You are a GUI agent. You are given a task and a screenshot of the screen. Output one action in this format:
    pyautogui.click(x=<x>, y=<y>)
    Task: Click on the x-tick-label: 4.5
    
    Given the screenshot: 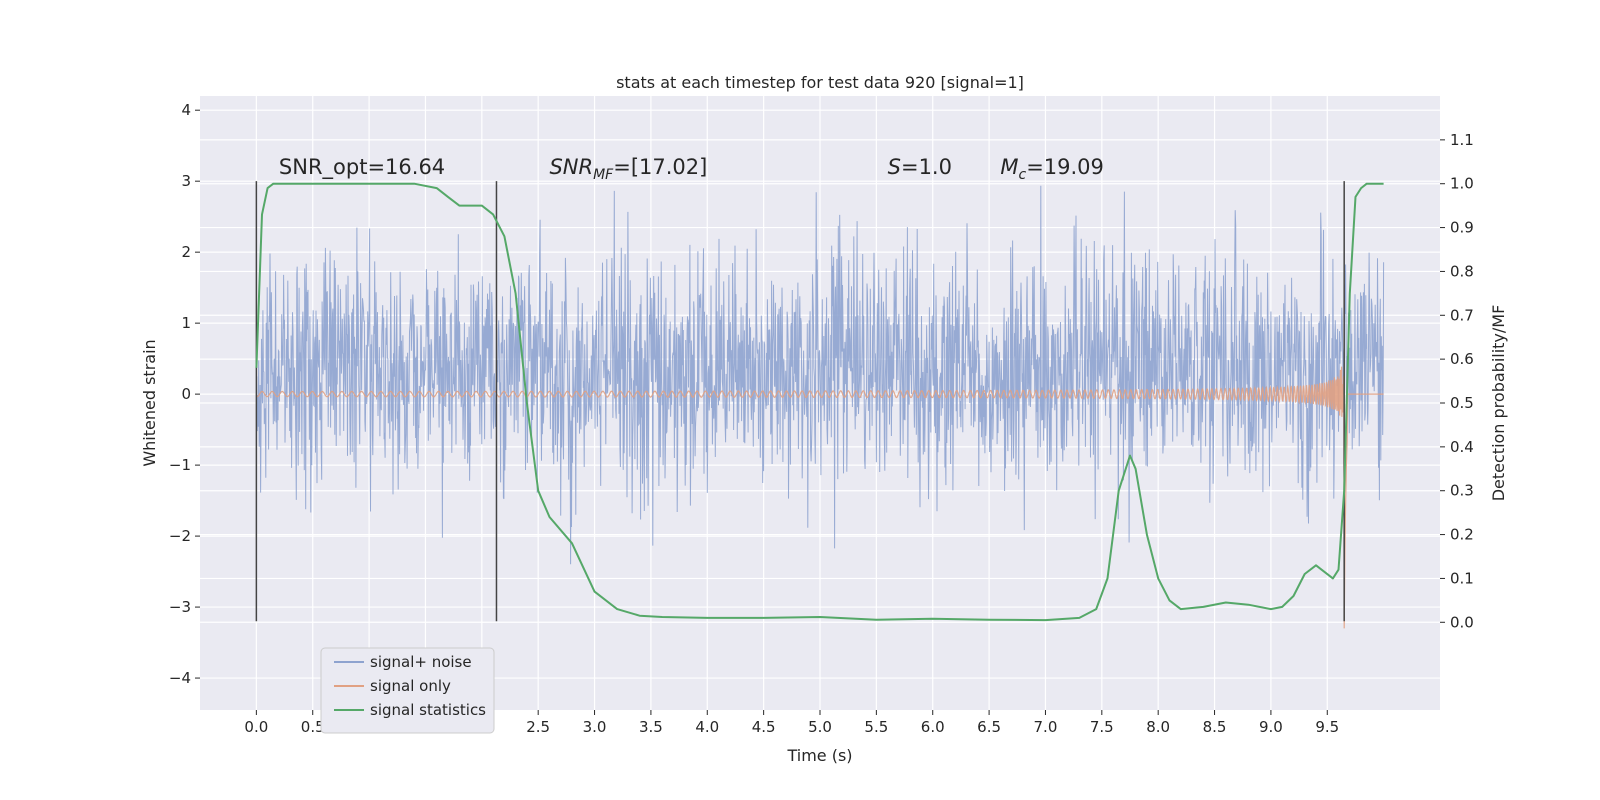 What is the action you would take?
    pyautogui.click(x=764, y=727)
    